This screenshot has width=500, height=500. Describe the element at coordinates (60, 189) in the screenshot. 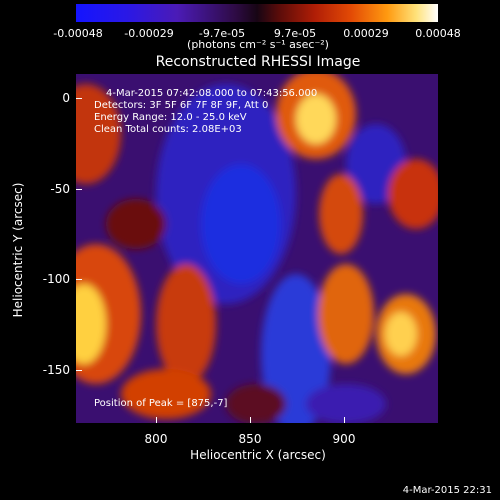

I see `y-tick-label: -50` at that location.